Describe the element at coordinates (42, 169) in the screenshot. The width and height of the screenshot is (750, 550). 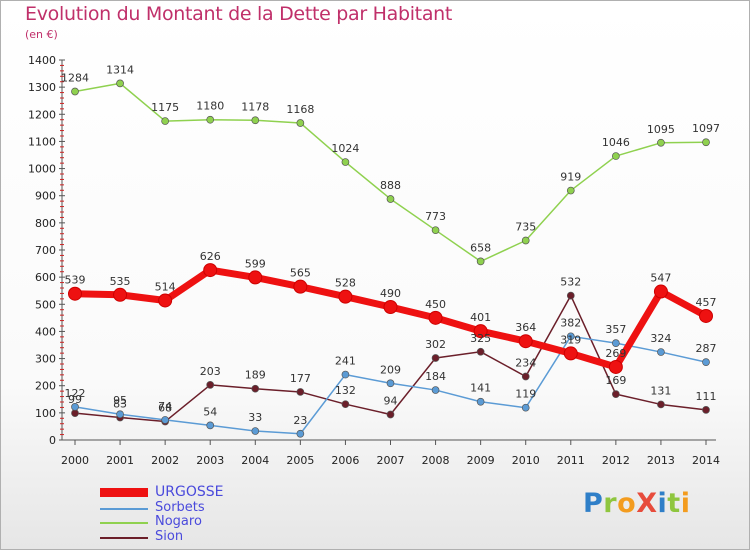
I see `y-tick-label: 1000` at that location.